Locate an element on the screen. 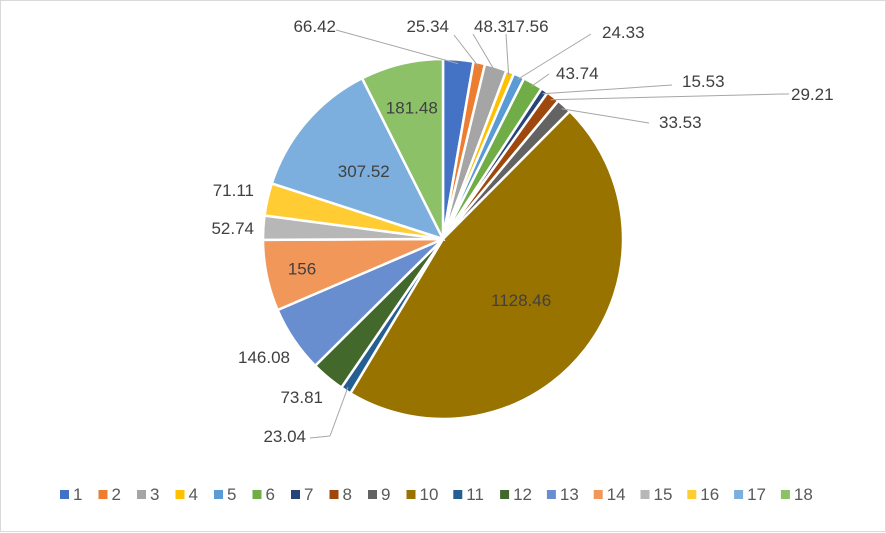  data-label-2: 25.34 is located at coordinates (427, 26).